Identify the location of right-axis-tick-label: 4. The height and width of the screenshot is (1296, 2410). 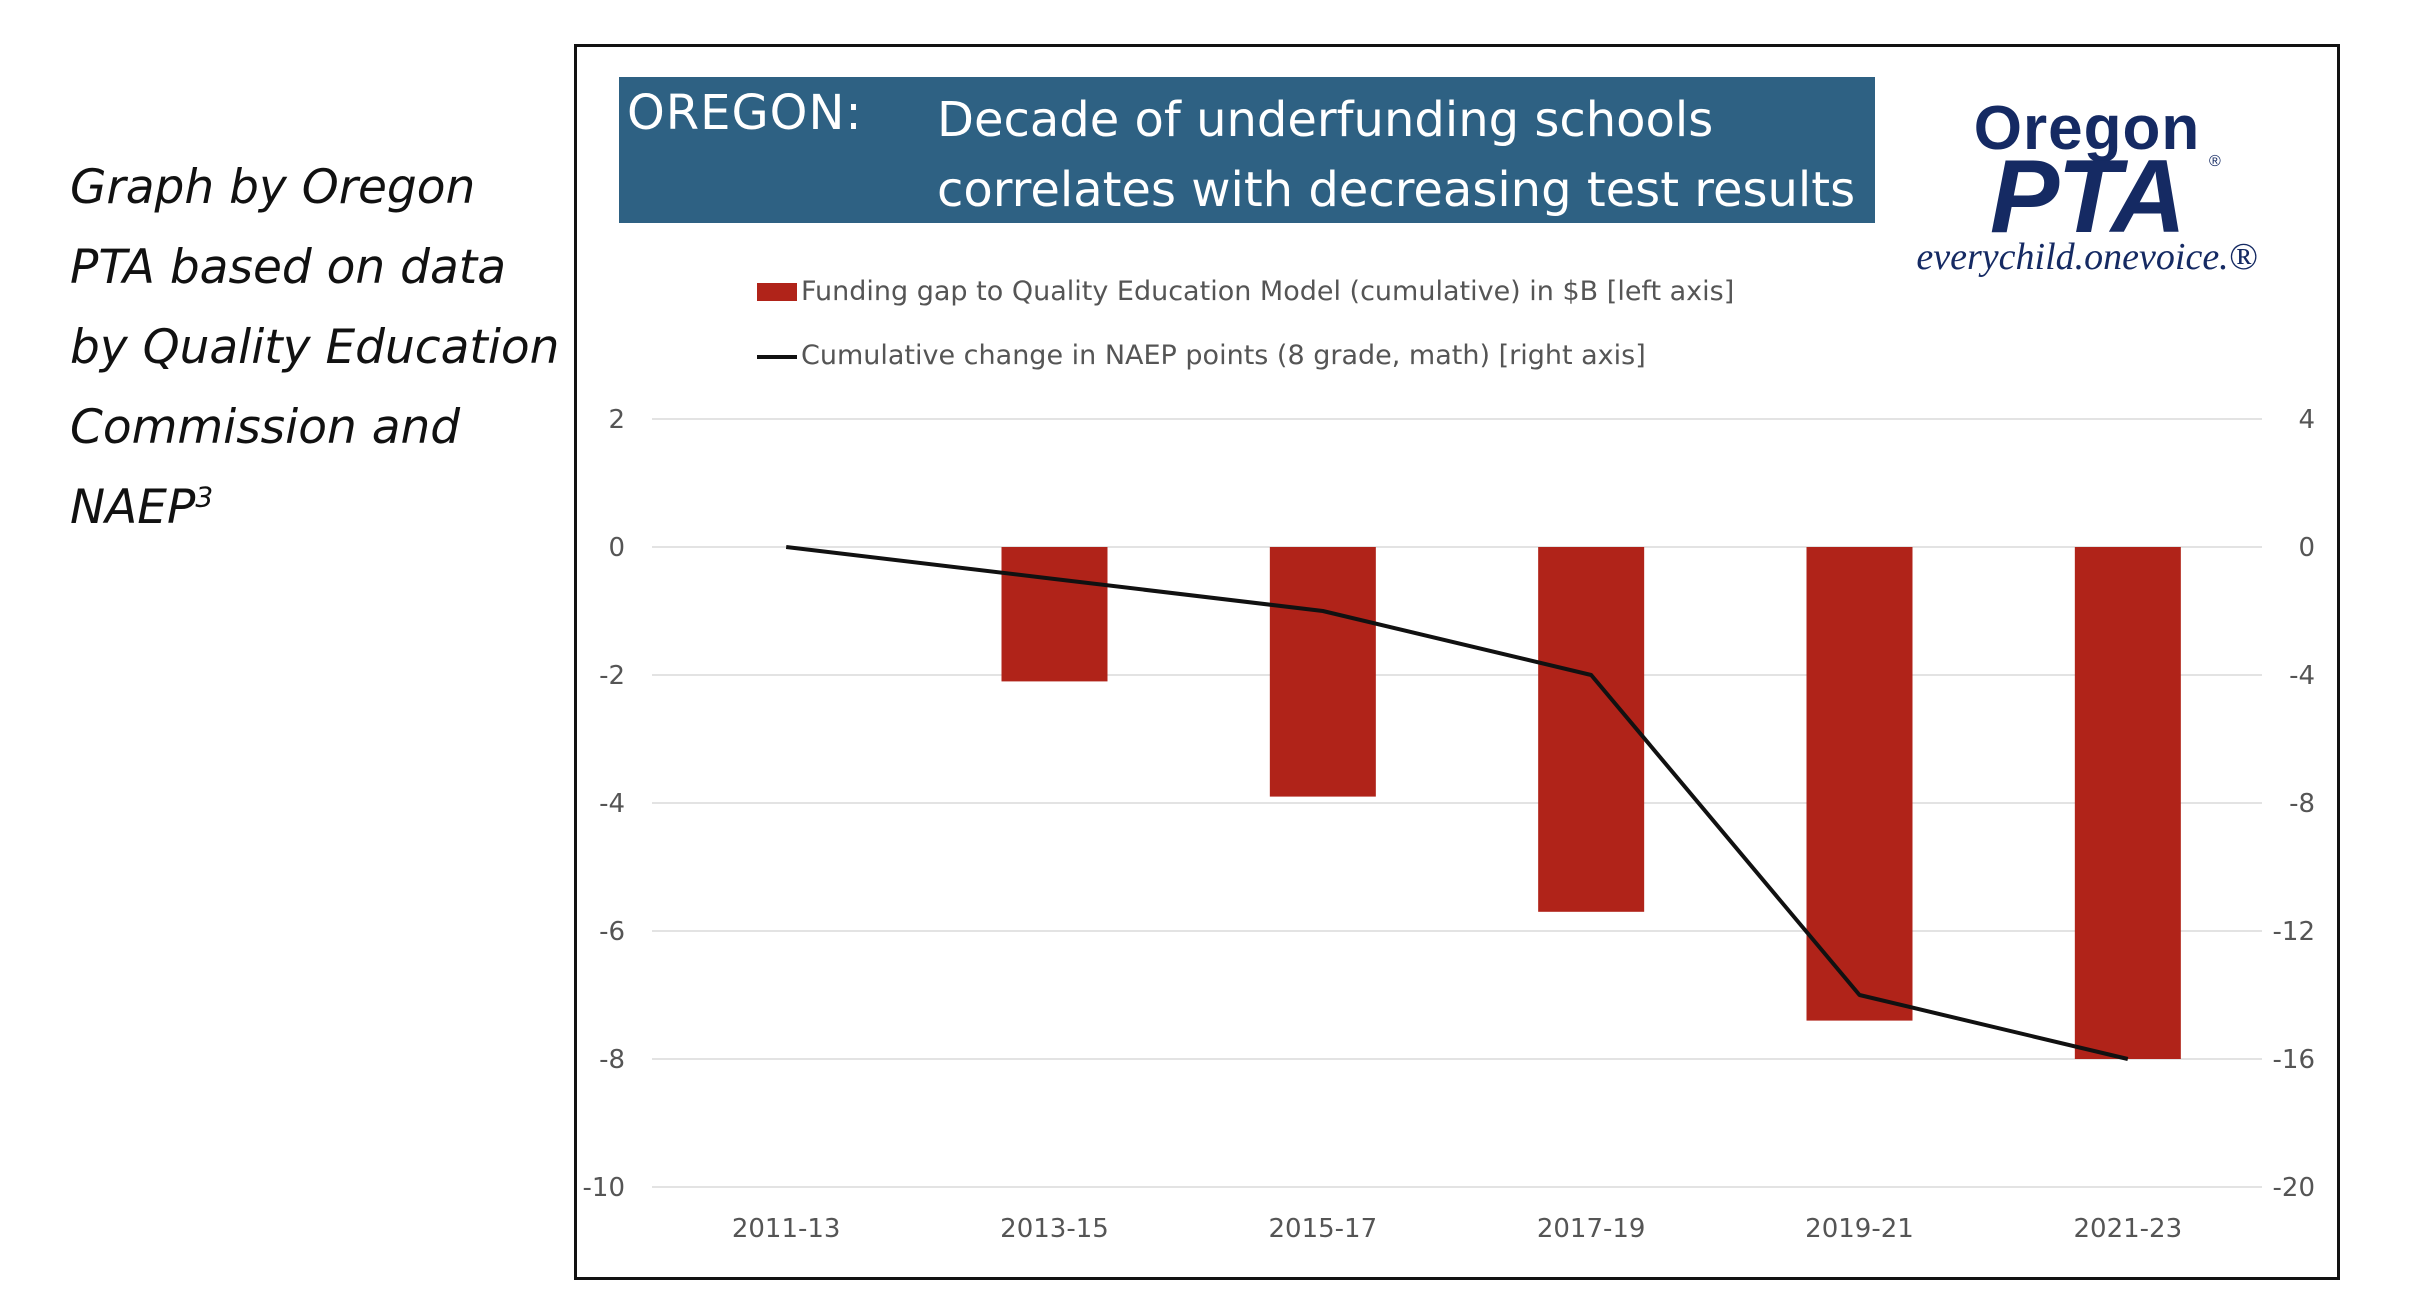
(2306, 420).